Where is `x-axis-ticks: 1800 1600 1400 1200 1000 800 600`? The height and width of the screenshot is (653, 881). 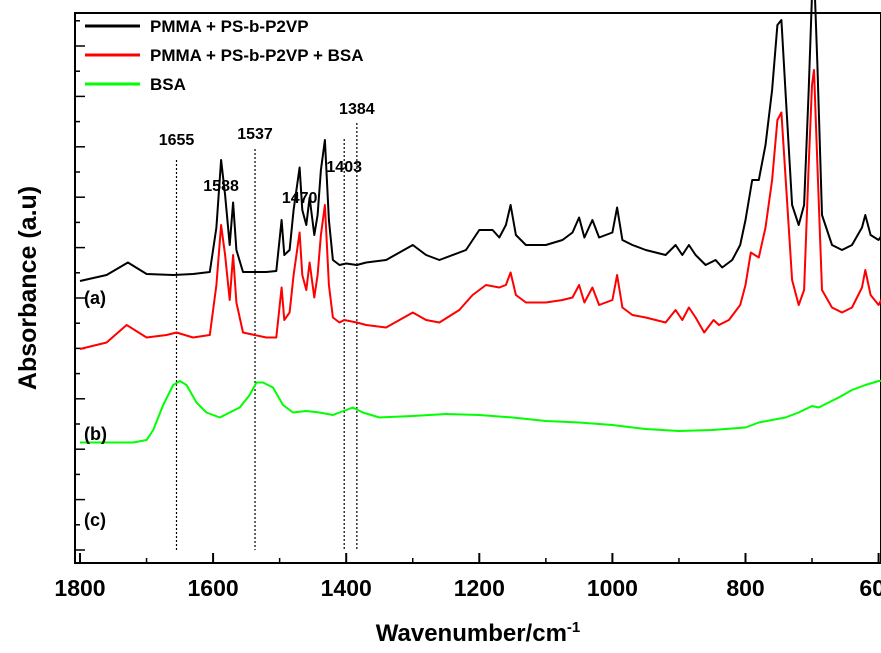 x-axis-ticks: 1800 1600 1400 1200 1000 800 600 is located at coordinates (467, 577).